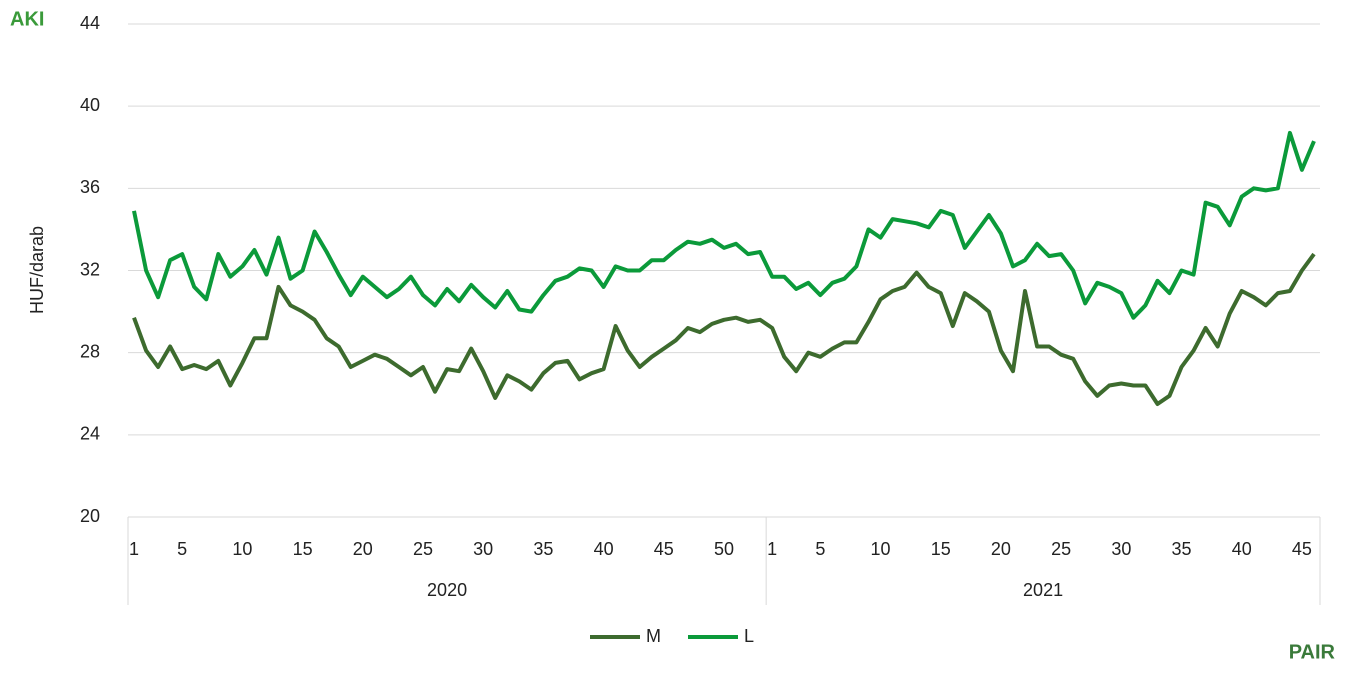  Describe the element at coordinates (749, 636) in the screenshot. I see `legend-label: L` at that location.